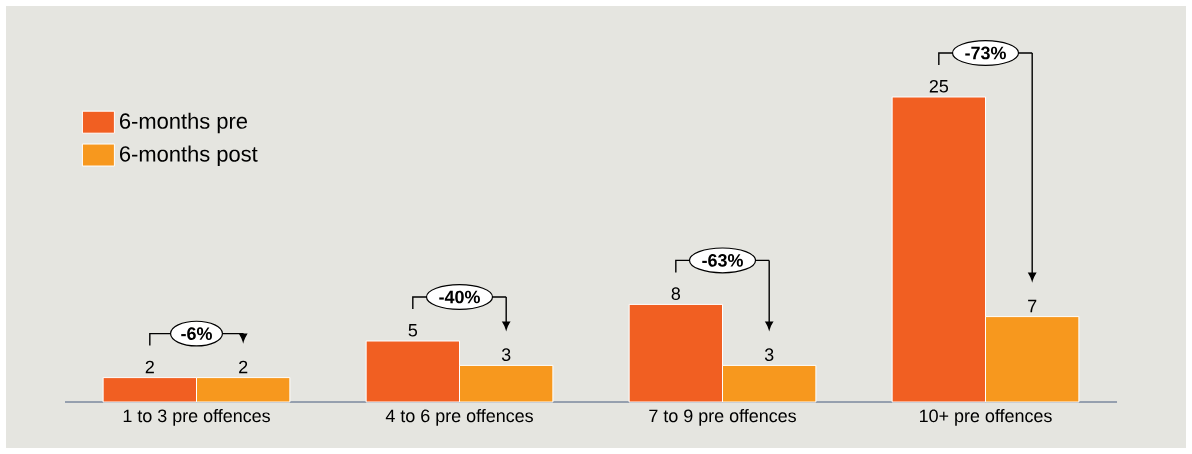 The width and height of the screenshot is (1192, 454). Describe the element at coordinates (196, 333) in the screenshot. I see `annotation: -6%` at that location.